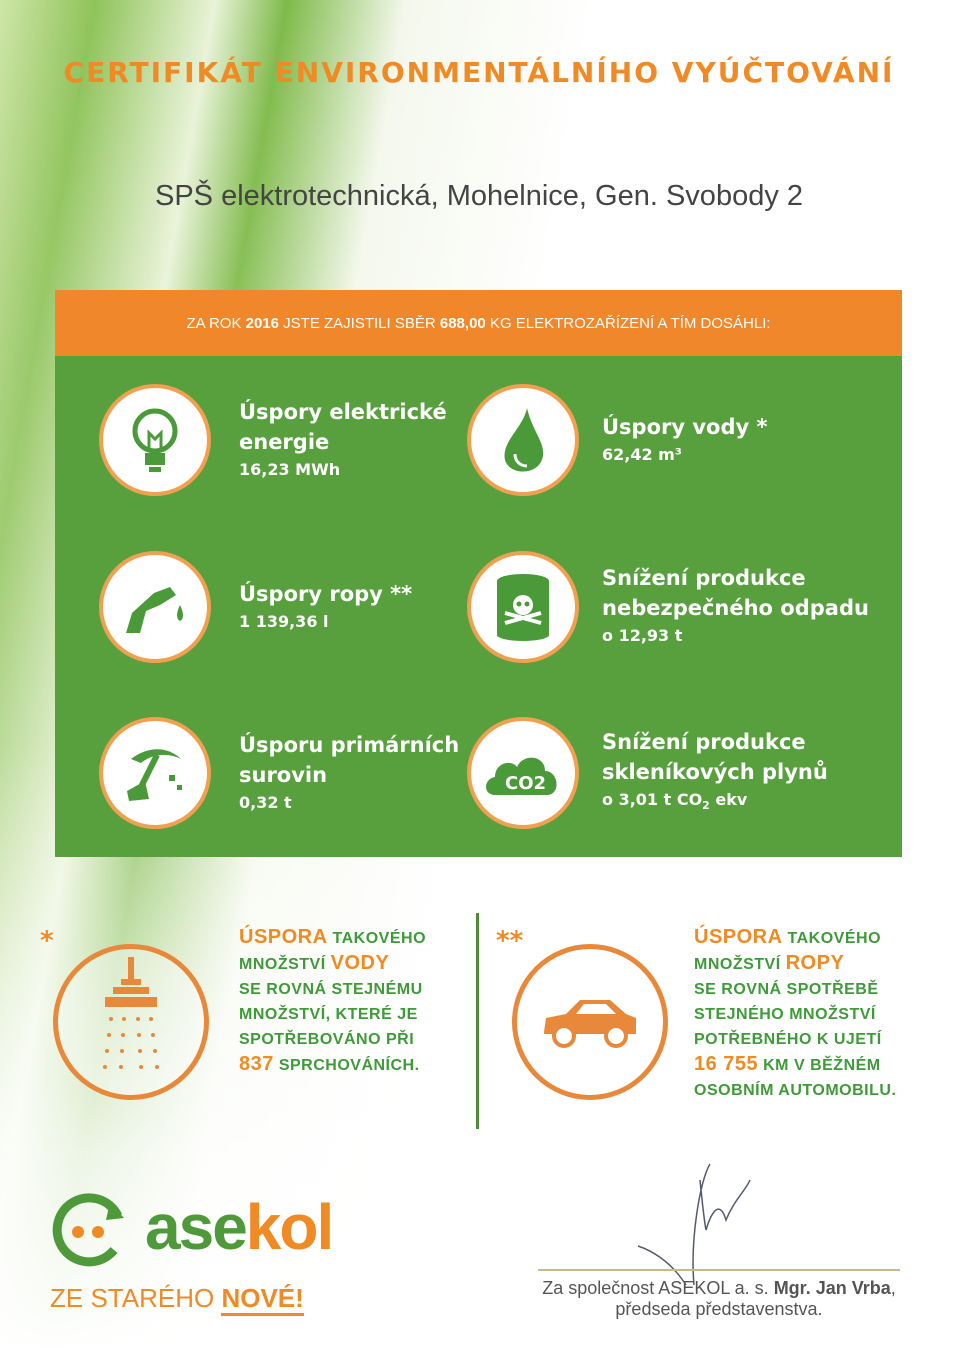 The width and height of the screenshot is (958, 1355). I want to click on note-text: SPOTŘEBOVÁNO PŘI, so click(327, 1039).